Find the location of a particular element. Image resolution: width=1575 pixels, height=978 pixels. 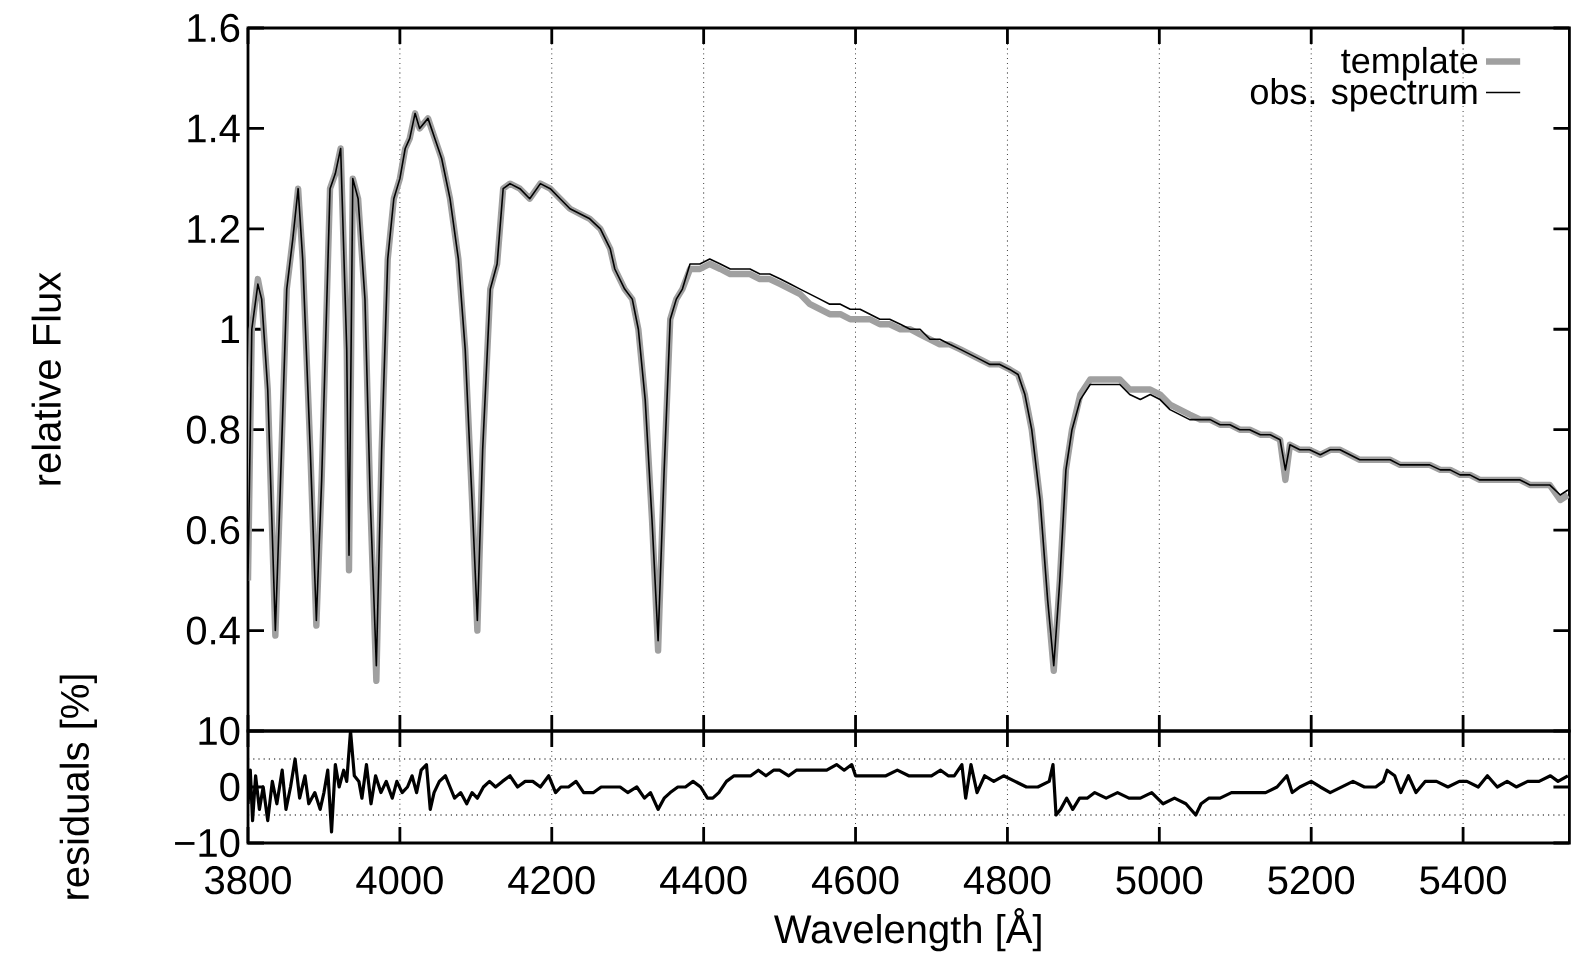

y-tick-label: 10 is located at coordinates (219, 731).